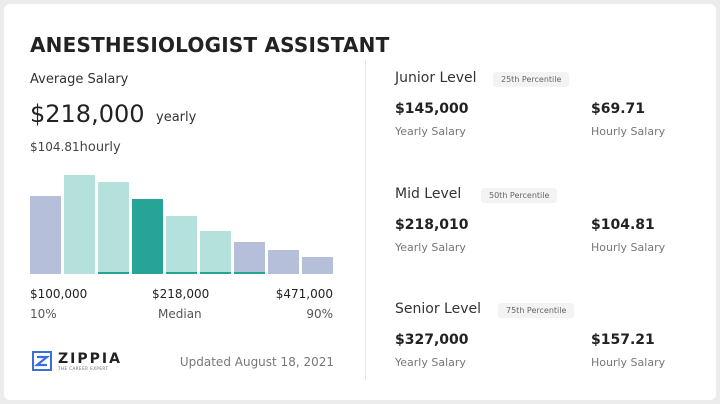 This screenshot has height=404, width=720. I want to click on average-salary-label: Average Salary, so click(79, 79).